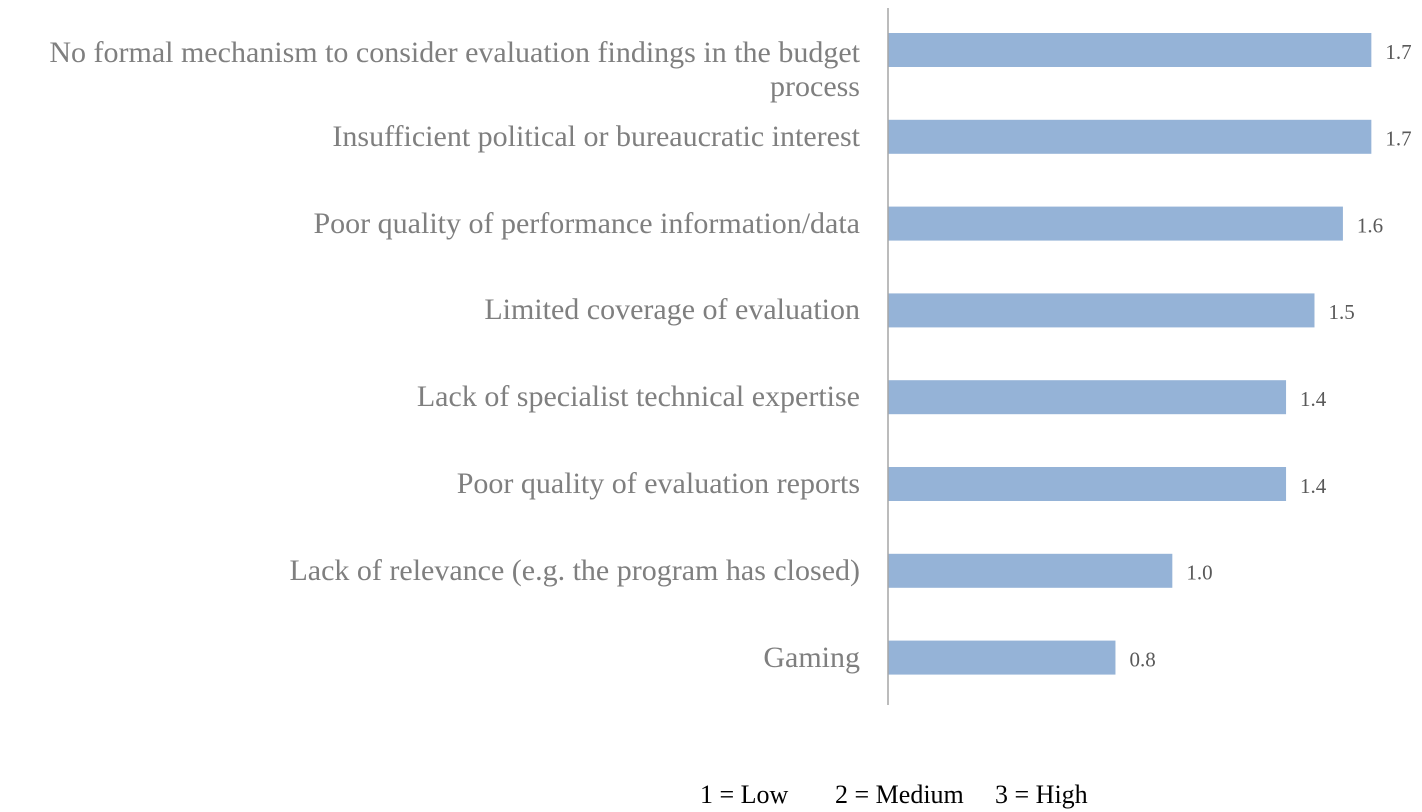 The height and width of the screenshot is (812, 1422). I want to click on category-label: Limited coverage of evaluation, so click(672, 310).